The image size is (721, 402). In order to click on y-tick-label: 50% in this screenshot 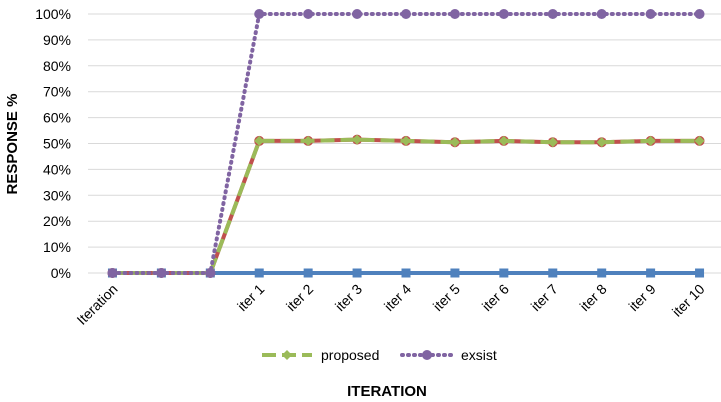, I will do `click(57, 144)`.